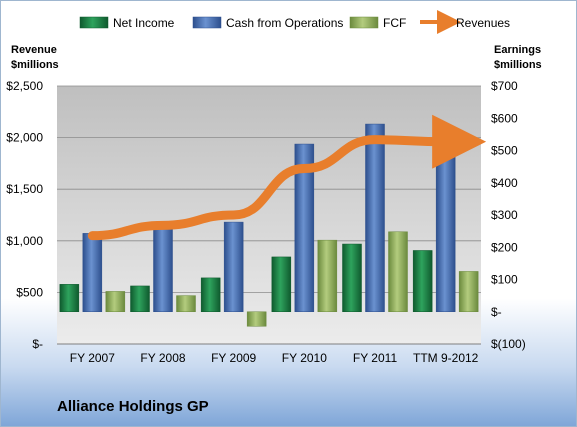 This screenshot has width=577, height=427. What do you see at coordinates (24, 189) in the screenshot?
I see `left-tick-label: $1,500` at bounding box center [24, 189].